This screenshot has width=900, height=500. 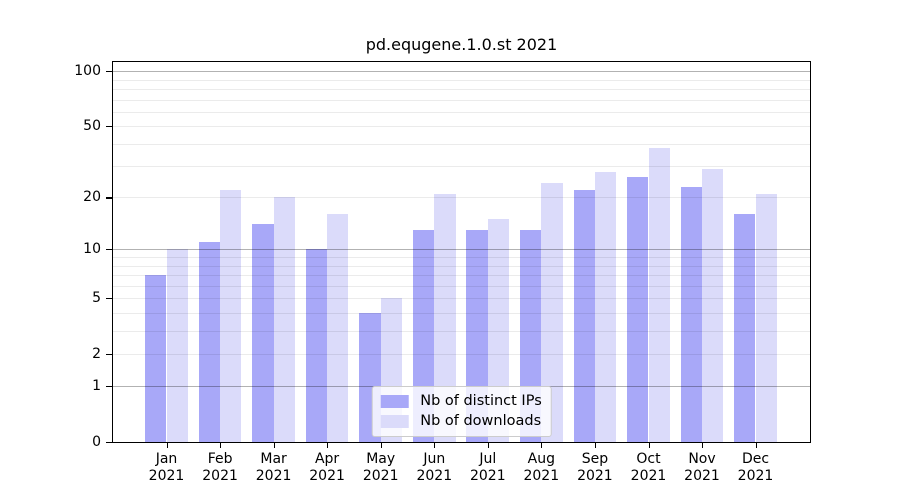 I want to click on x-tick-label-oct-2021: Oct 2021, so click(x=648, y=467).